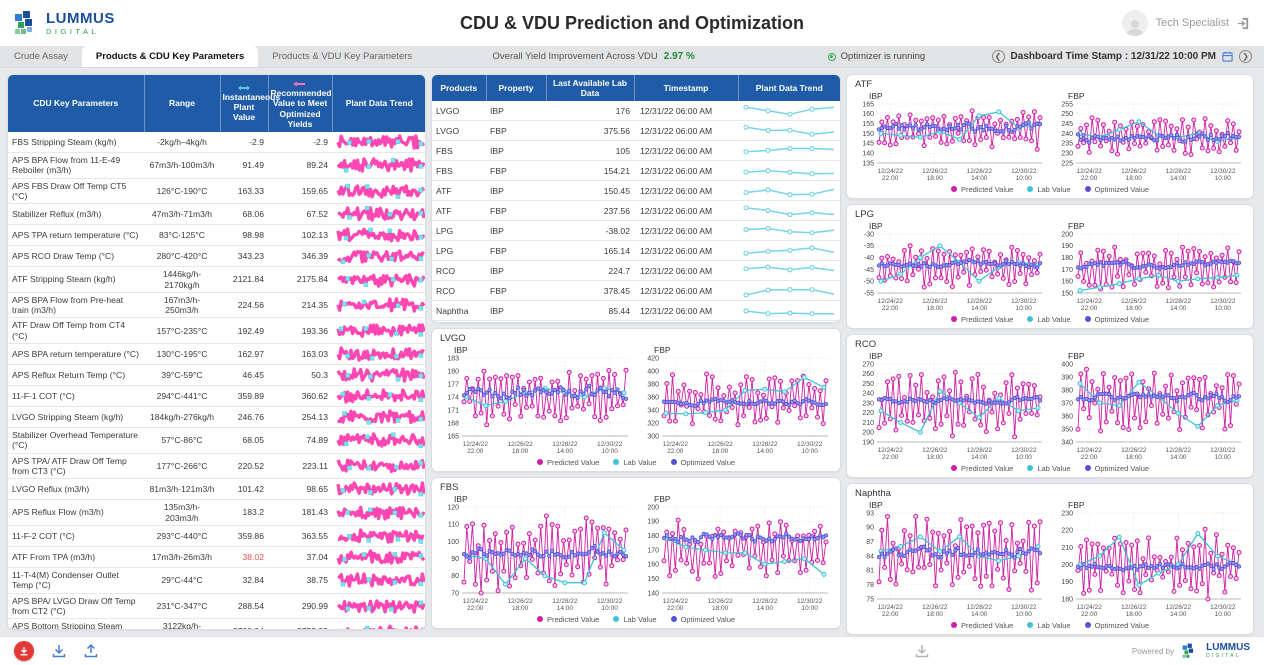  I want to click on products-table-row: FBS FBP 154.21 12/31/22 06:00 AM, so click(636, 171).